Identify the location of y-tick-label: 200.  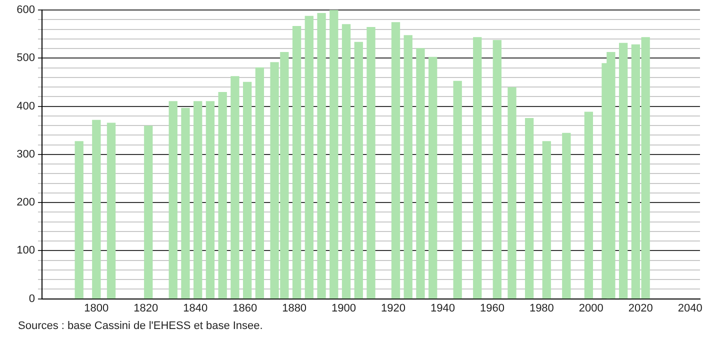
(25, 202).